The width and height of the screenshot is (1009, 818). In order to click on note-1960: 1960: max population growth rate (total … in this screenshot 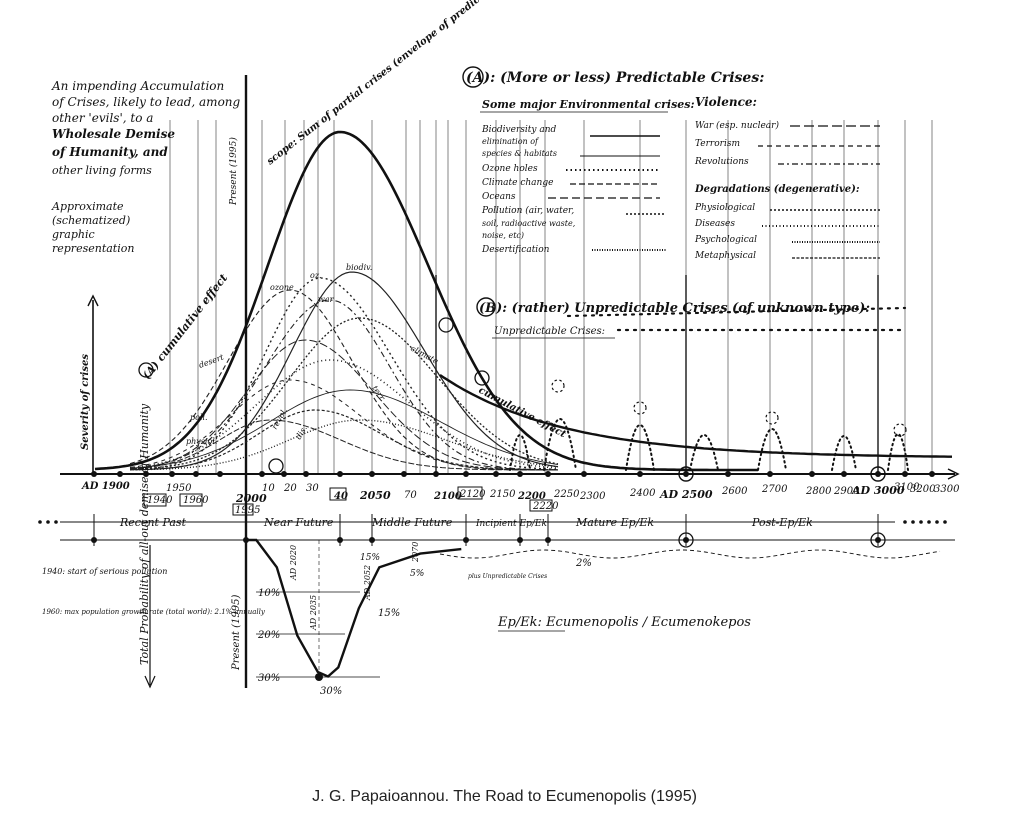, I will do `click(154, 612)`.